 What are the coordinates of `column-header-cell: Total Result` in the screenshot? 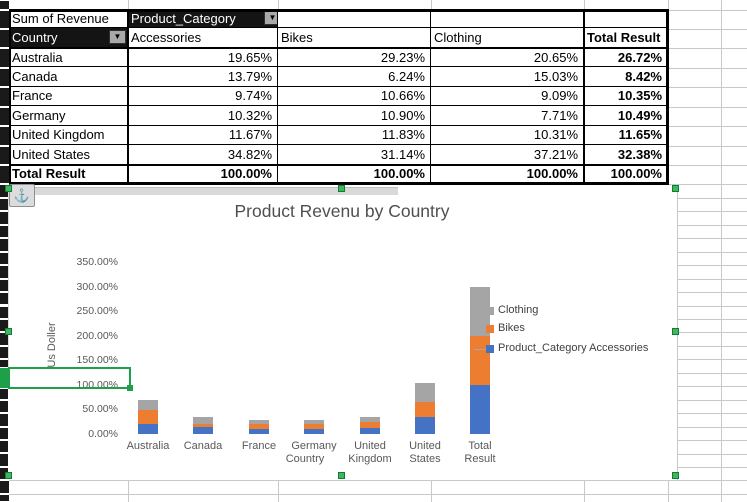 It's located at (626, 38).